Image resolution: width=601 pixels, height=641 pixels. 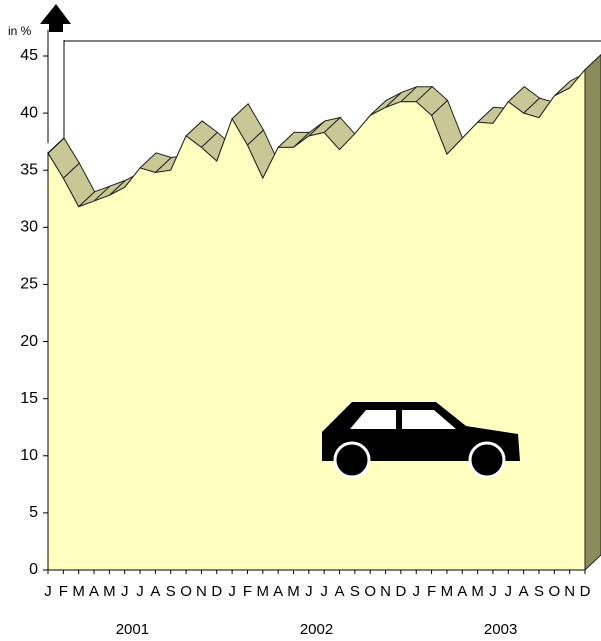 I want to click on car-icon, so click(x=421, y=440).